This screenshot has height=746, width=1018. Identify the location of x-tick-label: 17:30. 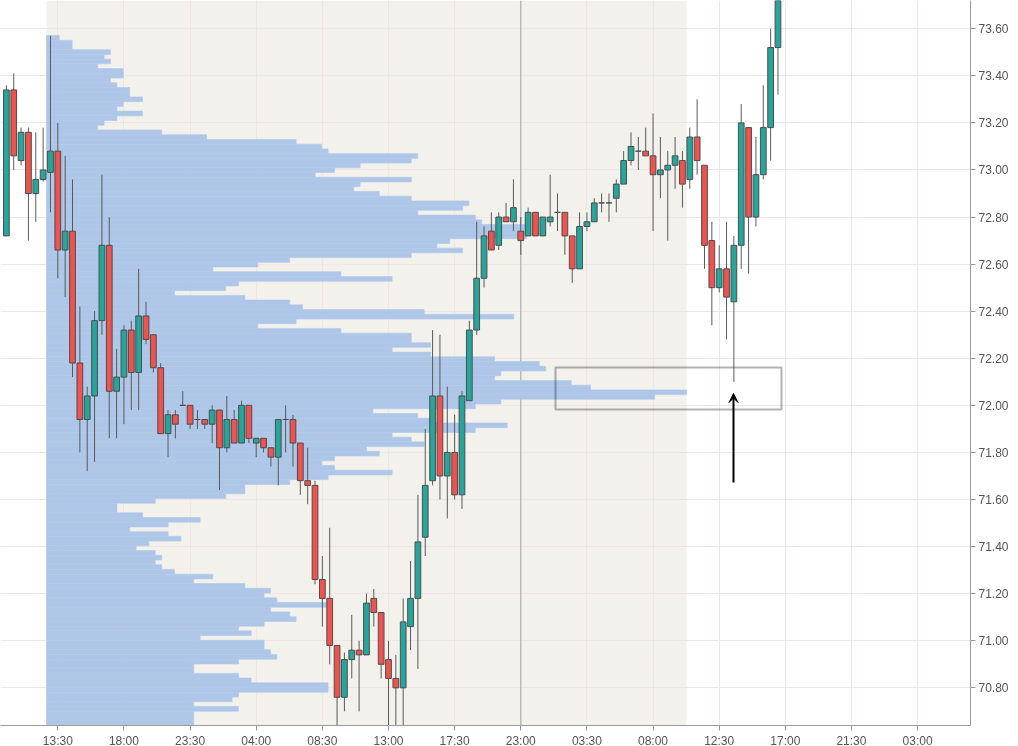
(454, 739).